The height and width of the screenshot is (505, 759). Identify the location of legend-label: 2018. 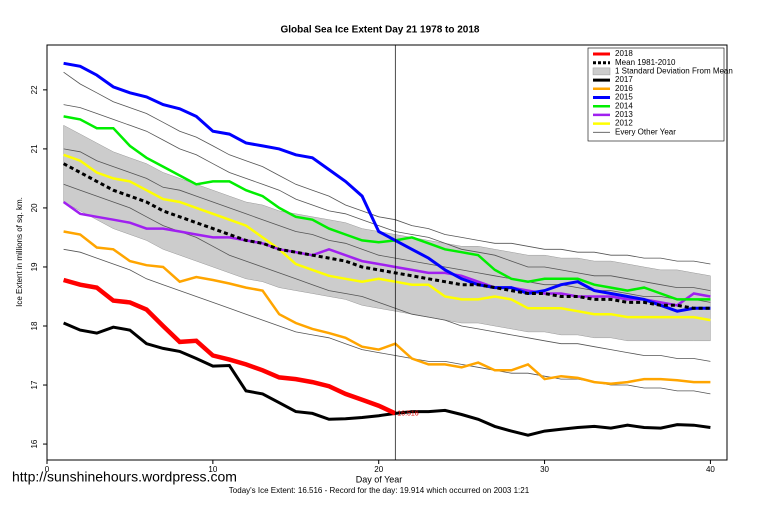
(624, 53).